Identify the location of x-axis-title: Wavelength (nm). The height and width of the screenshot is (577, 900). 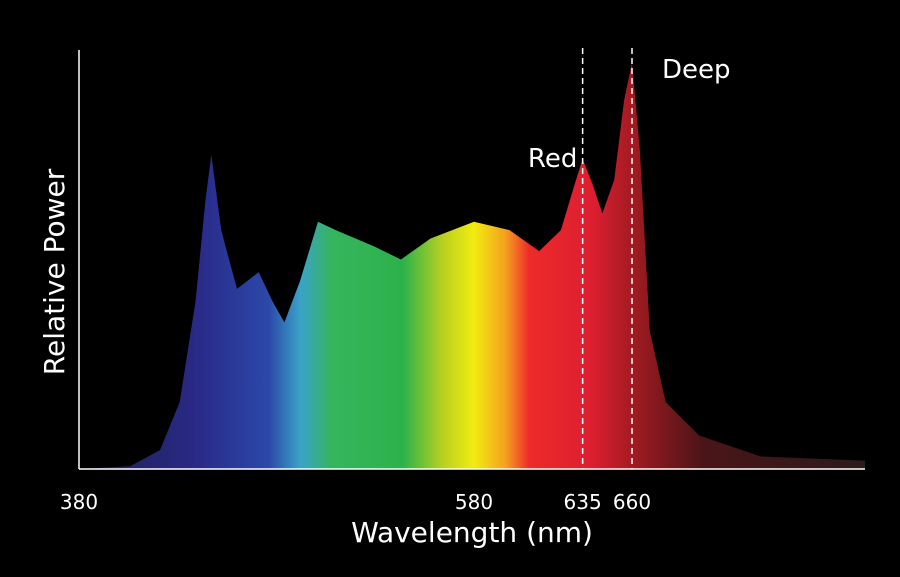
(472, 532).